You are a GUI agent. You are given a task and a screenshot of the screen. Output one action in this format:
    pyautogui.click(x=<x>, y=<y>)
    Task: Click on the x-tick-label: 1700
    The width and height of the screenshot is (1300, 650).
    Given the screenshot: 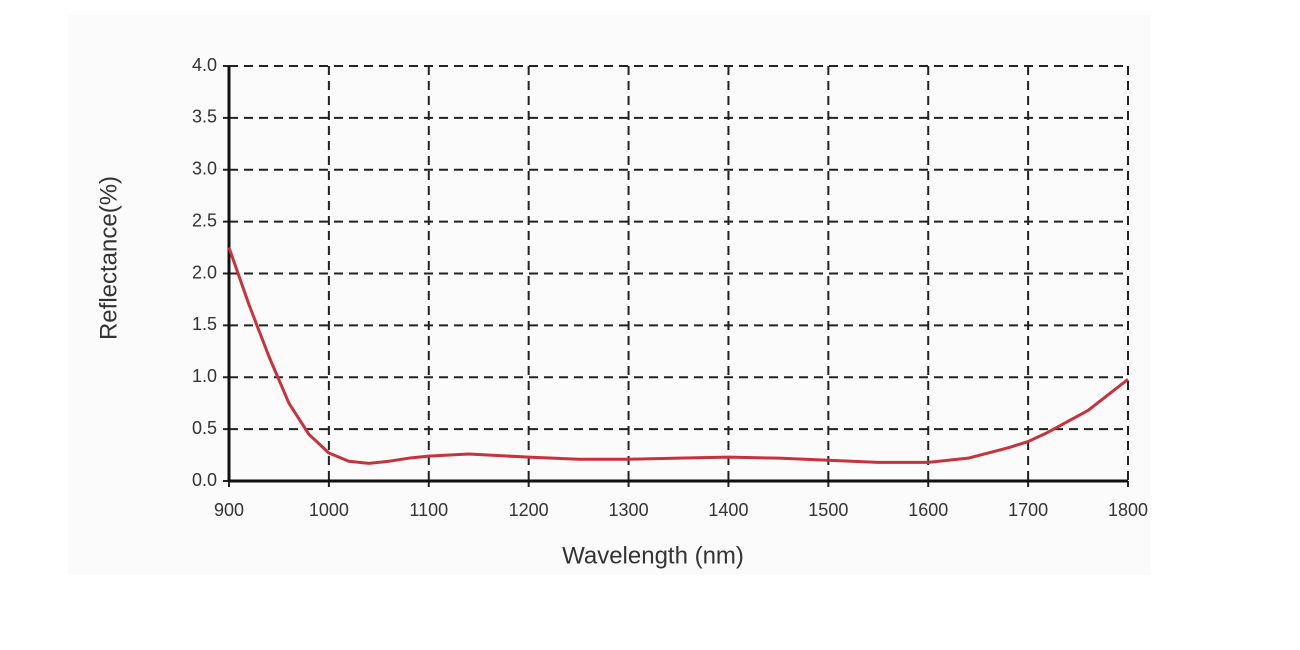 What is the action you would take?
    pyautogui.click(x=1028, y=510)
    